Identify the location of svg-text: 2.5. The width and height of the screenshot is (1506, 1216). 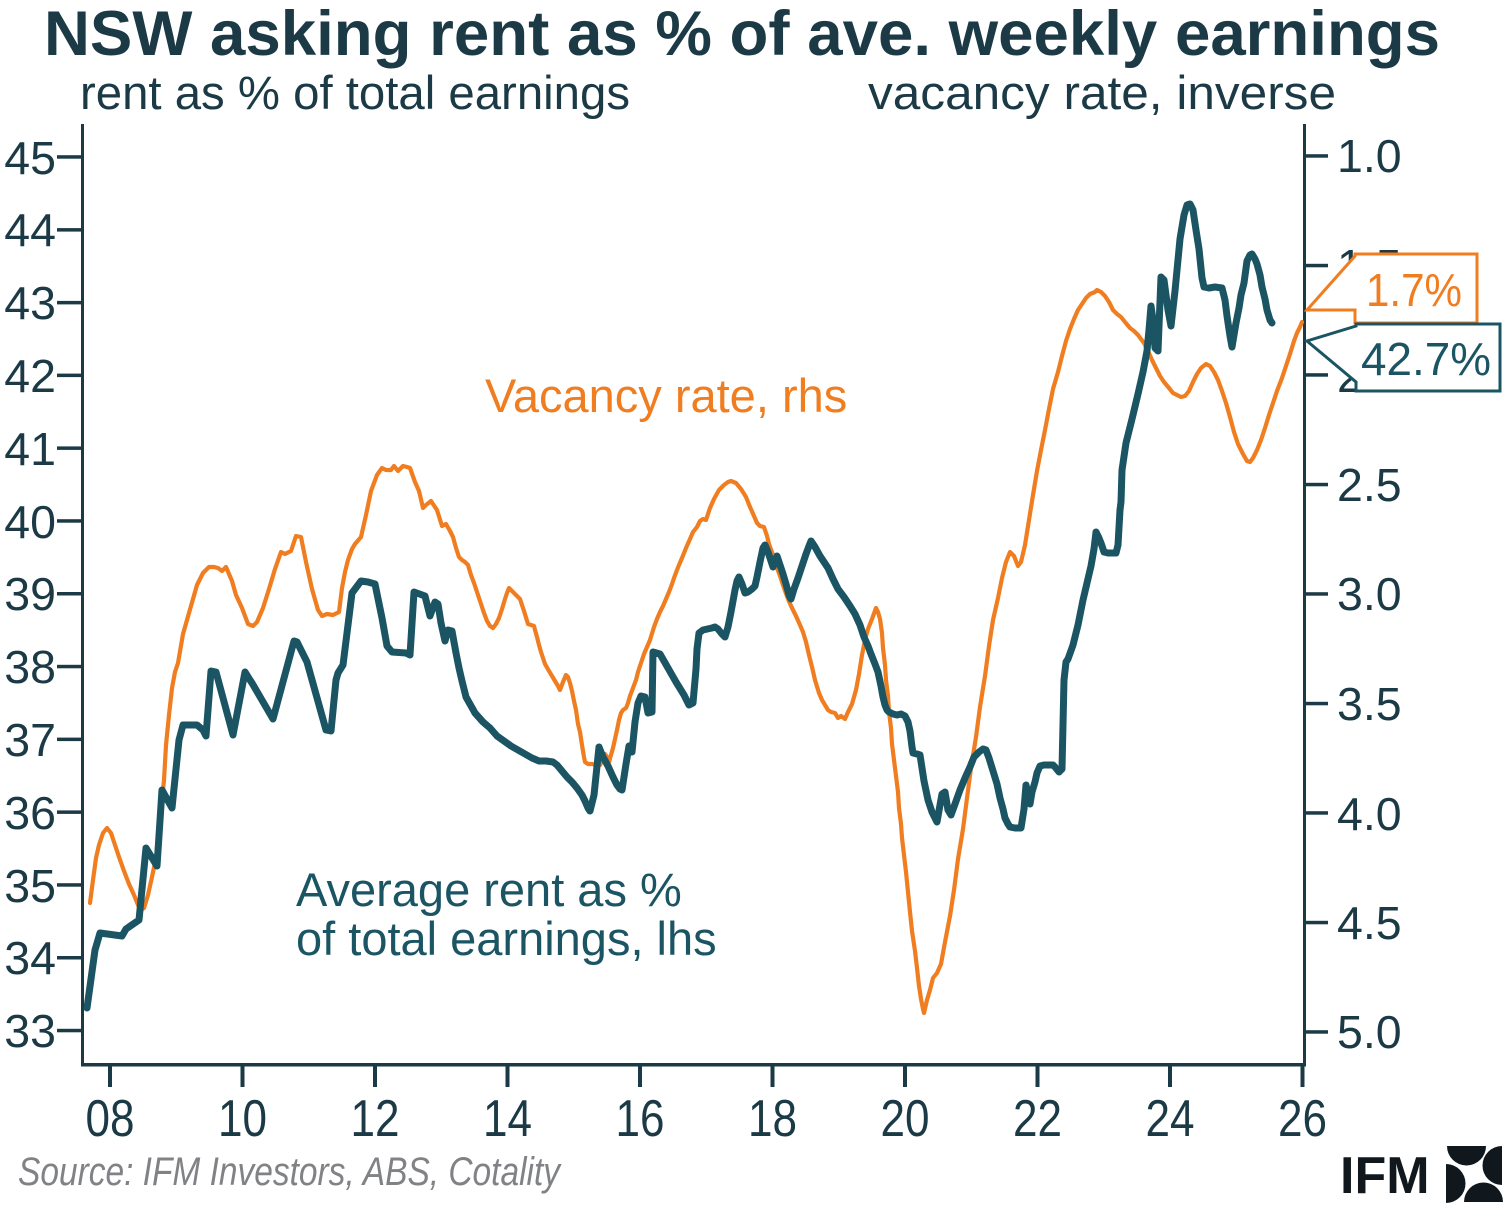
(1369, 485).